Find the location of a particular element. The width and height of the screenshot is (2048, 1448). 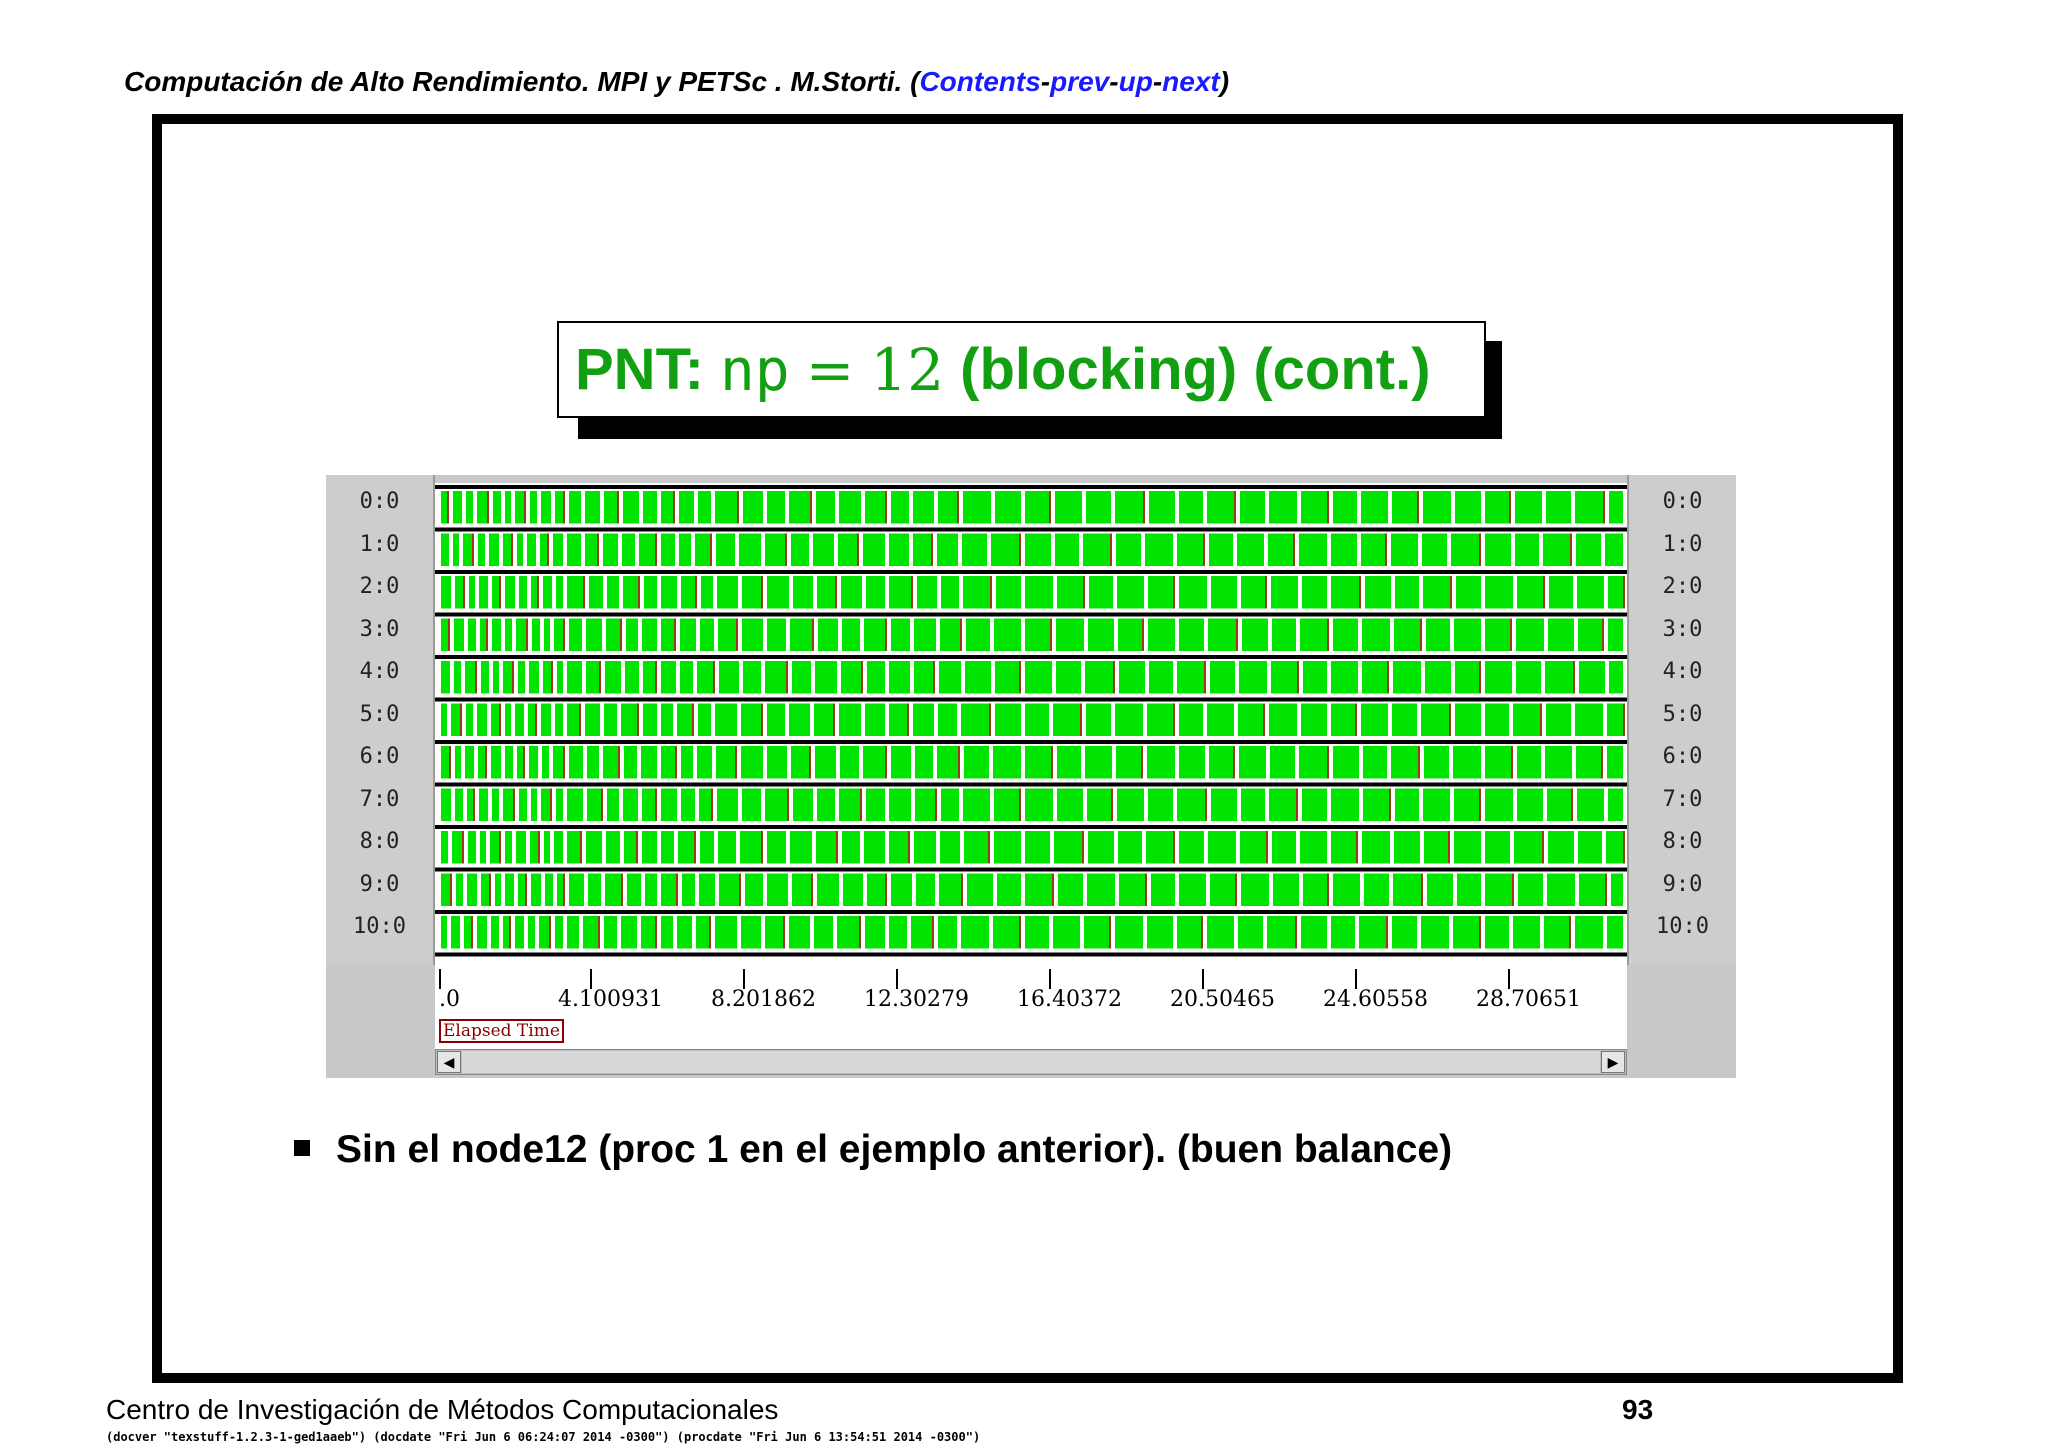

next-link: next is located at coordinates (1191, 81).